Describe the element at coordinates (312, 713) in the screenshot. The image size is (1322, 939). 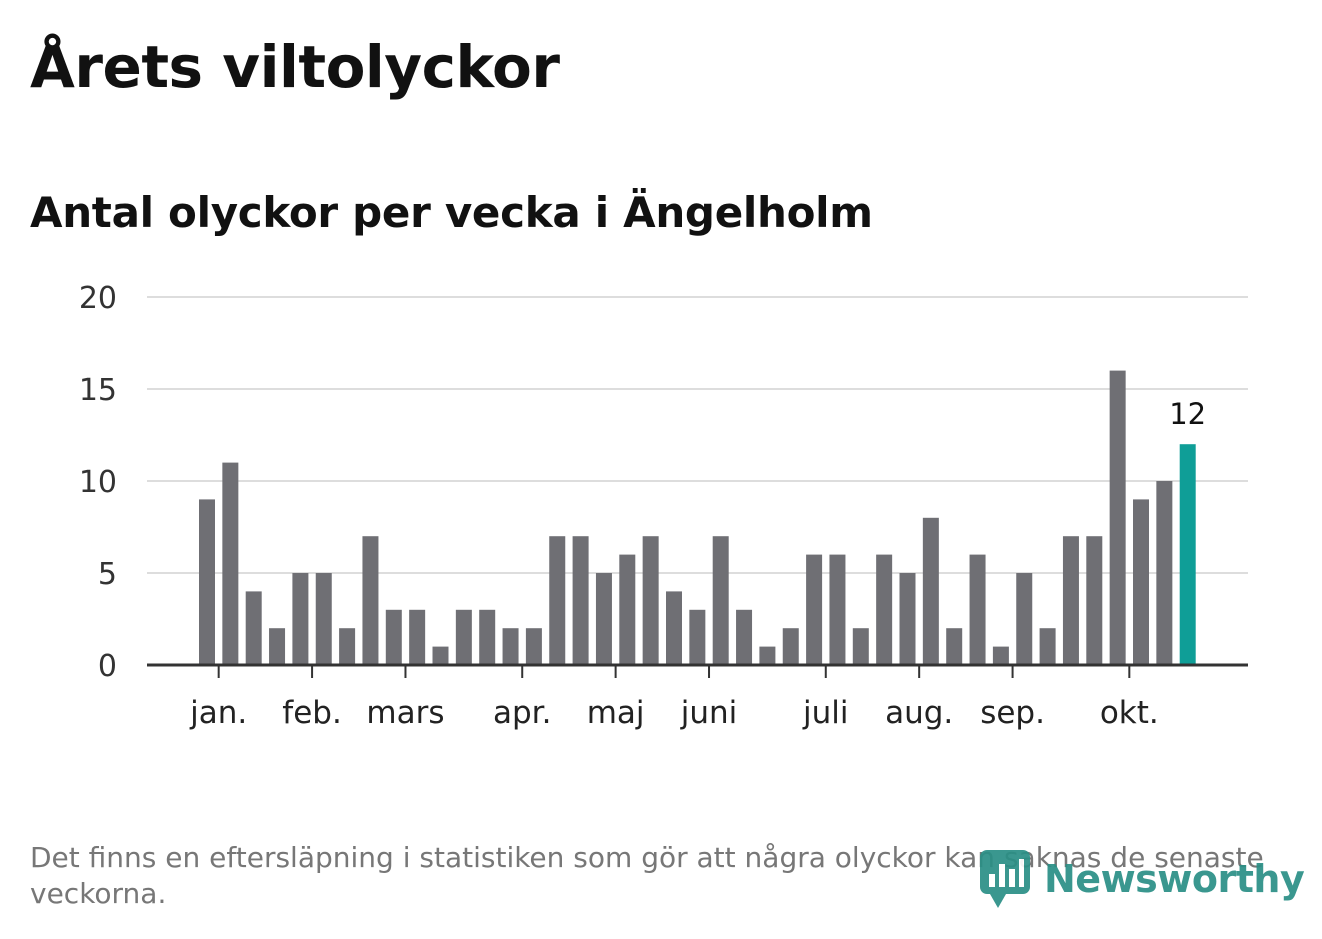
I see `x-tick-label: feb.` at that location.